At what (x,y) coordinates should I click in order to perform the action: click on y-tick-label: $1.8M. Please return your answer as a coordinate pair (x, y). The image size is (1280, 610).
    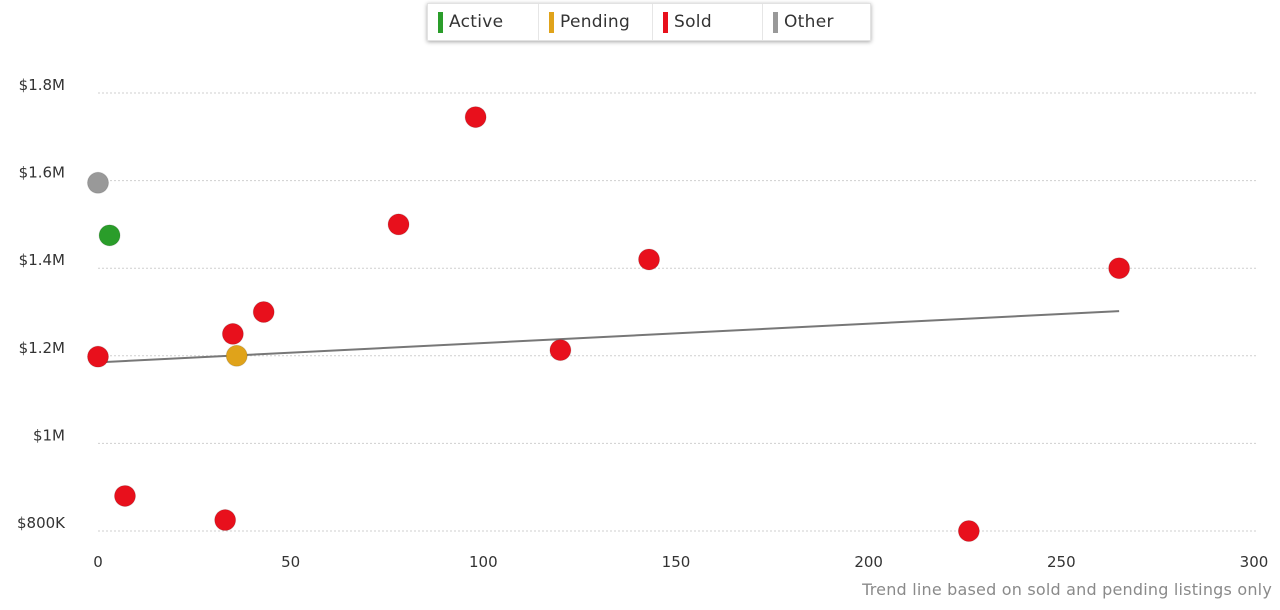
    Looking at the image, I should click on (42, 85).